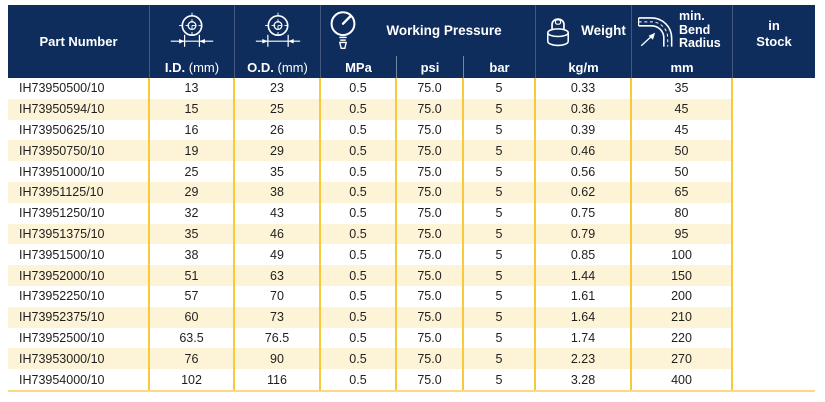  What do you see at coordinates (411, 255) in the screenshot?
I see `table-row: IH73951500/10 38 49 0.5 75.0 5 0.85 100` at bounding box center [411, 255].